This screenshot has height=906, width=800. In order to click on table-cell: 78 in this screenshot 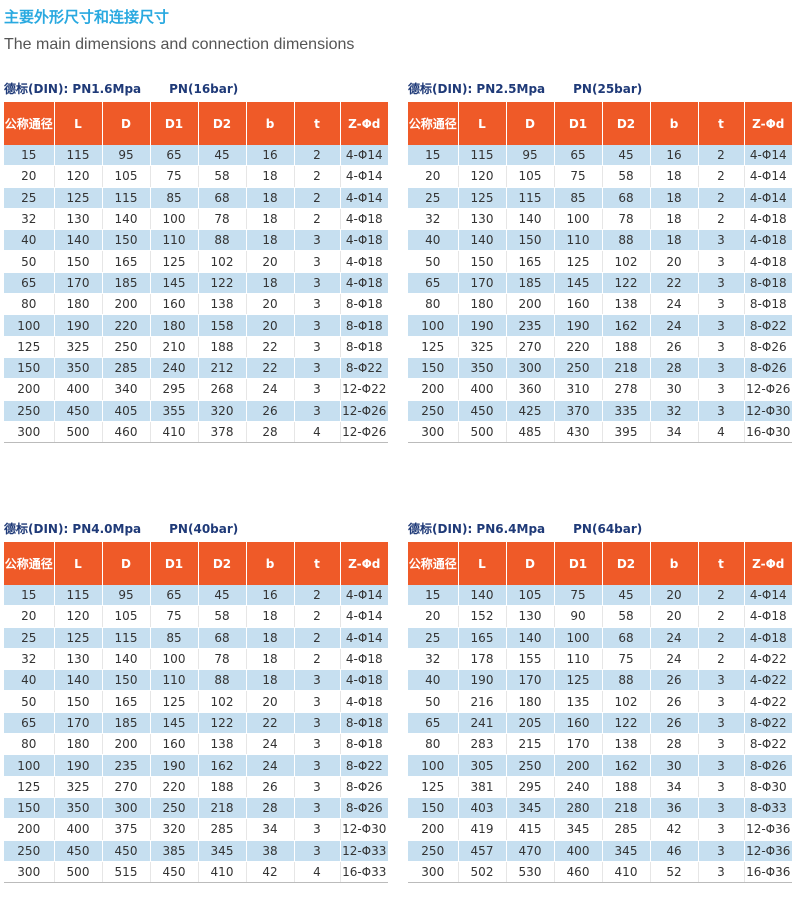, I will do `click(222, 219)`.